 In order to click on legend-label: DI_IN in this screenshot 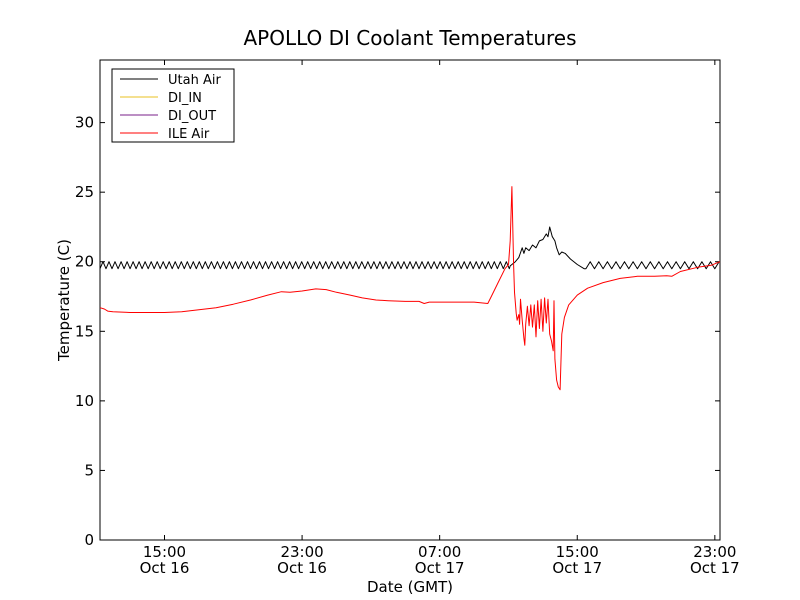, I will do `click(185, 98)`.